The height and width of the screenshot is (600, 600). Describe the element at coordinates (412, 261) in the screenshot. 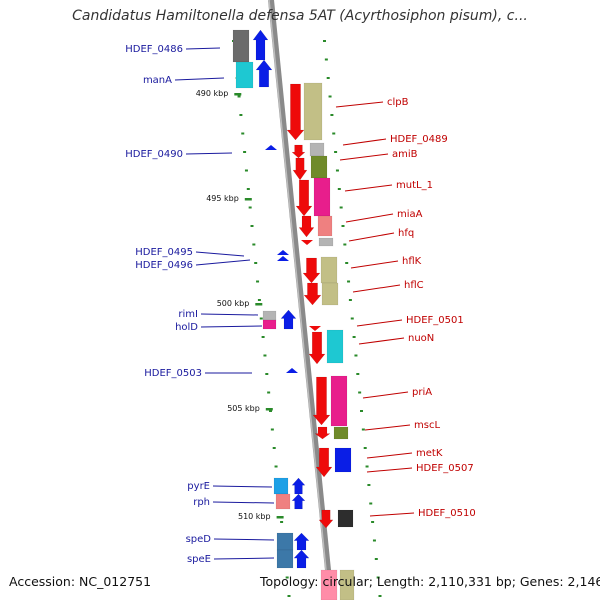

I see `gene-label: hflK` at that location.